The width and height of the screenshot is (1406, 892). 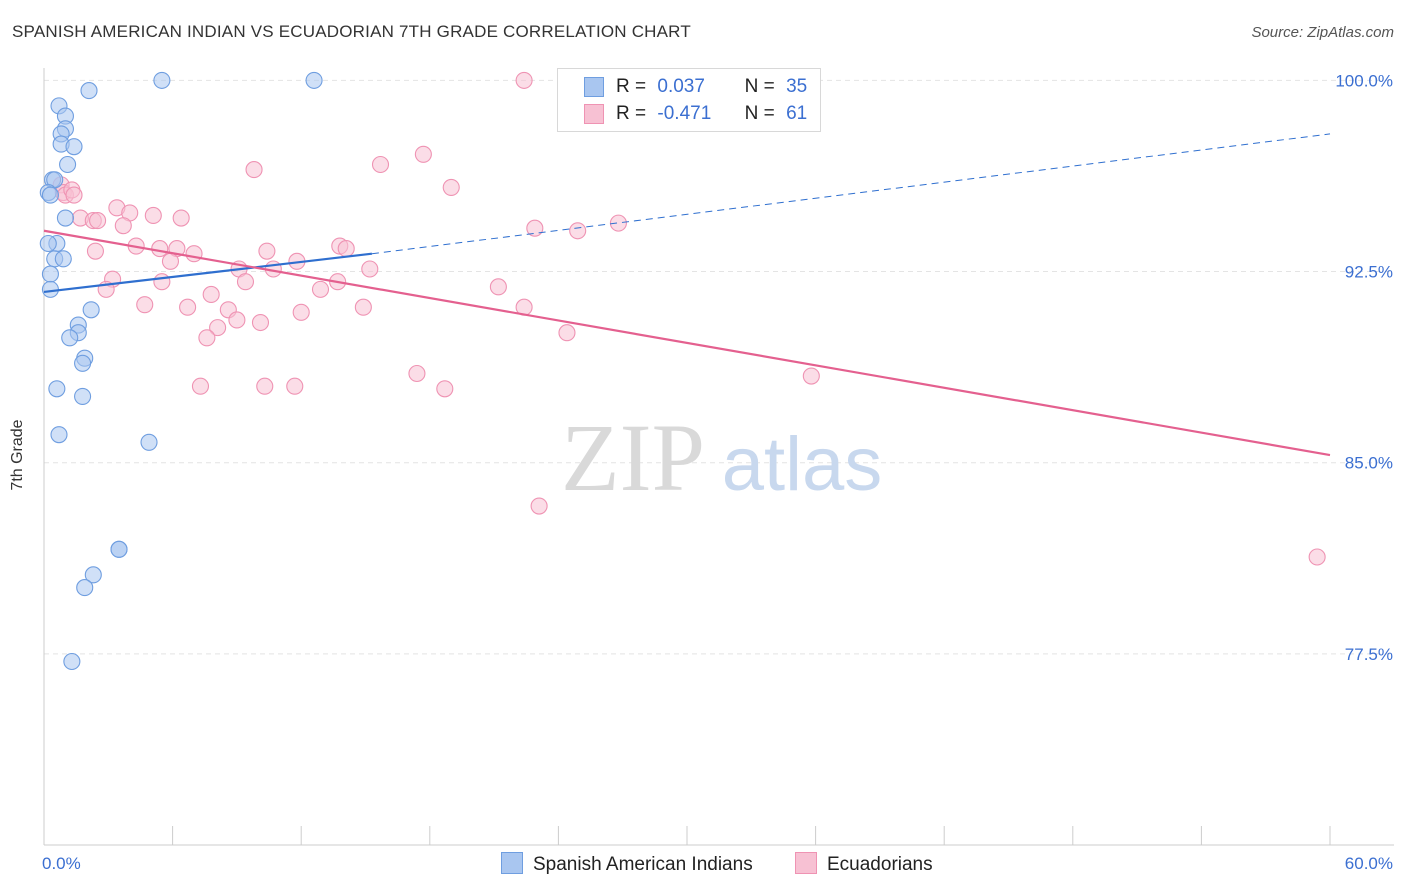 I want to click on stats-legend: R = 0.037 N = 35 R = -0.471 N = 61, so click(x=689, y=100).